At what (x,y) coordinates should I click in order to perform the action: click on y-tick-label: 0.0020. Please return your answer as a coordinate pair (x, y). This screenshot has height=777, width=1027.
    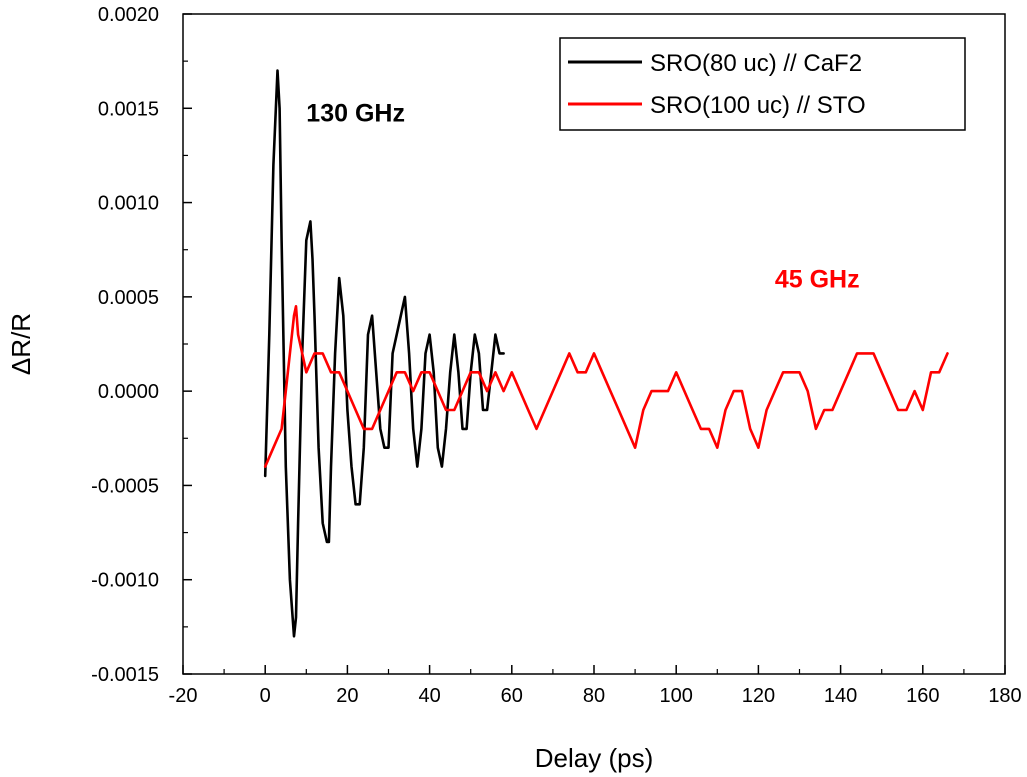
    Looking at the image, I should click on (128, 15).